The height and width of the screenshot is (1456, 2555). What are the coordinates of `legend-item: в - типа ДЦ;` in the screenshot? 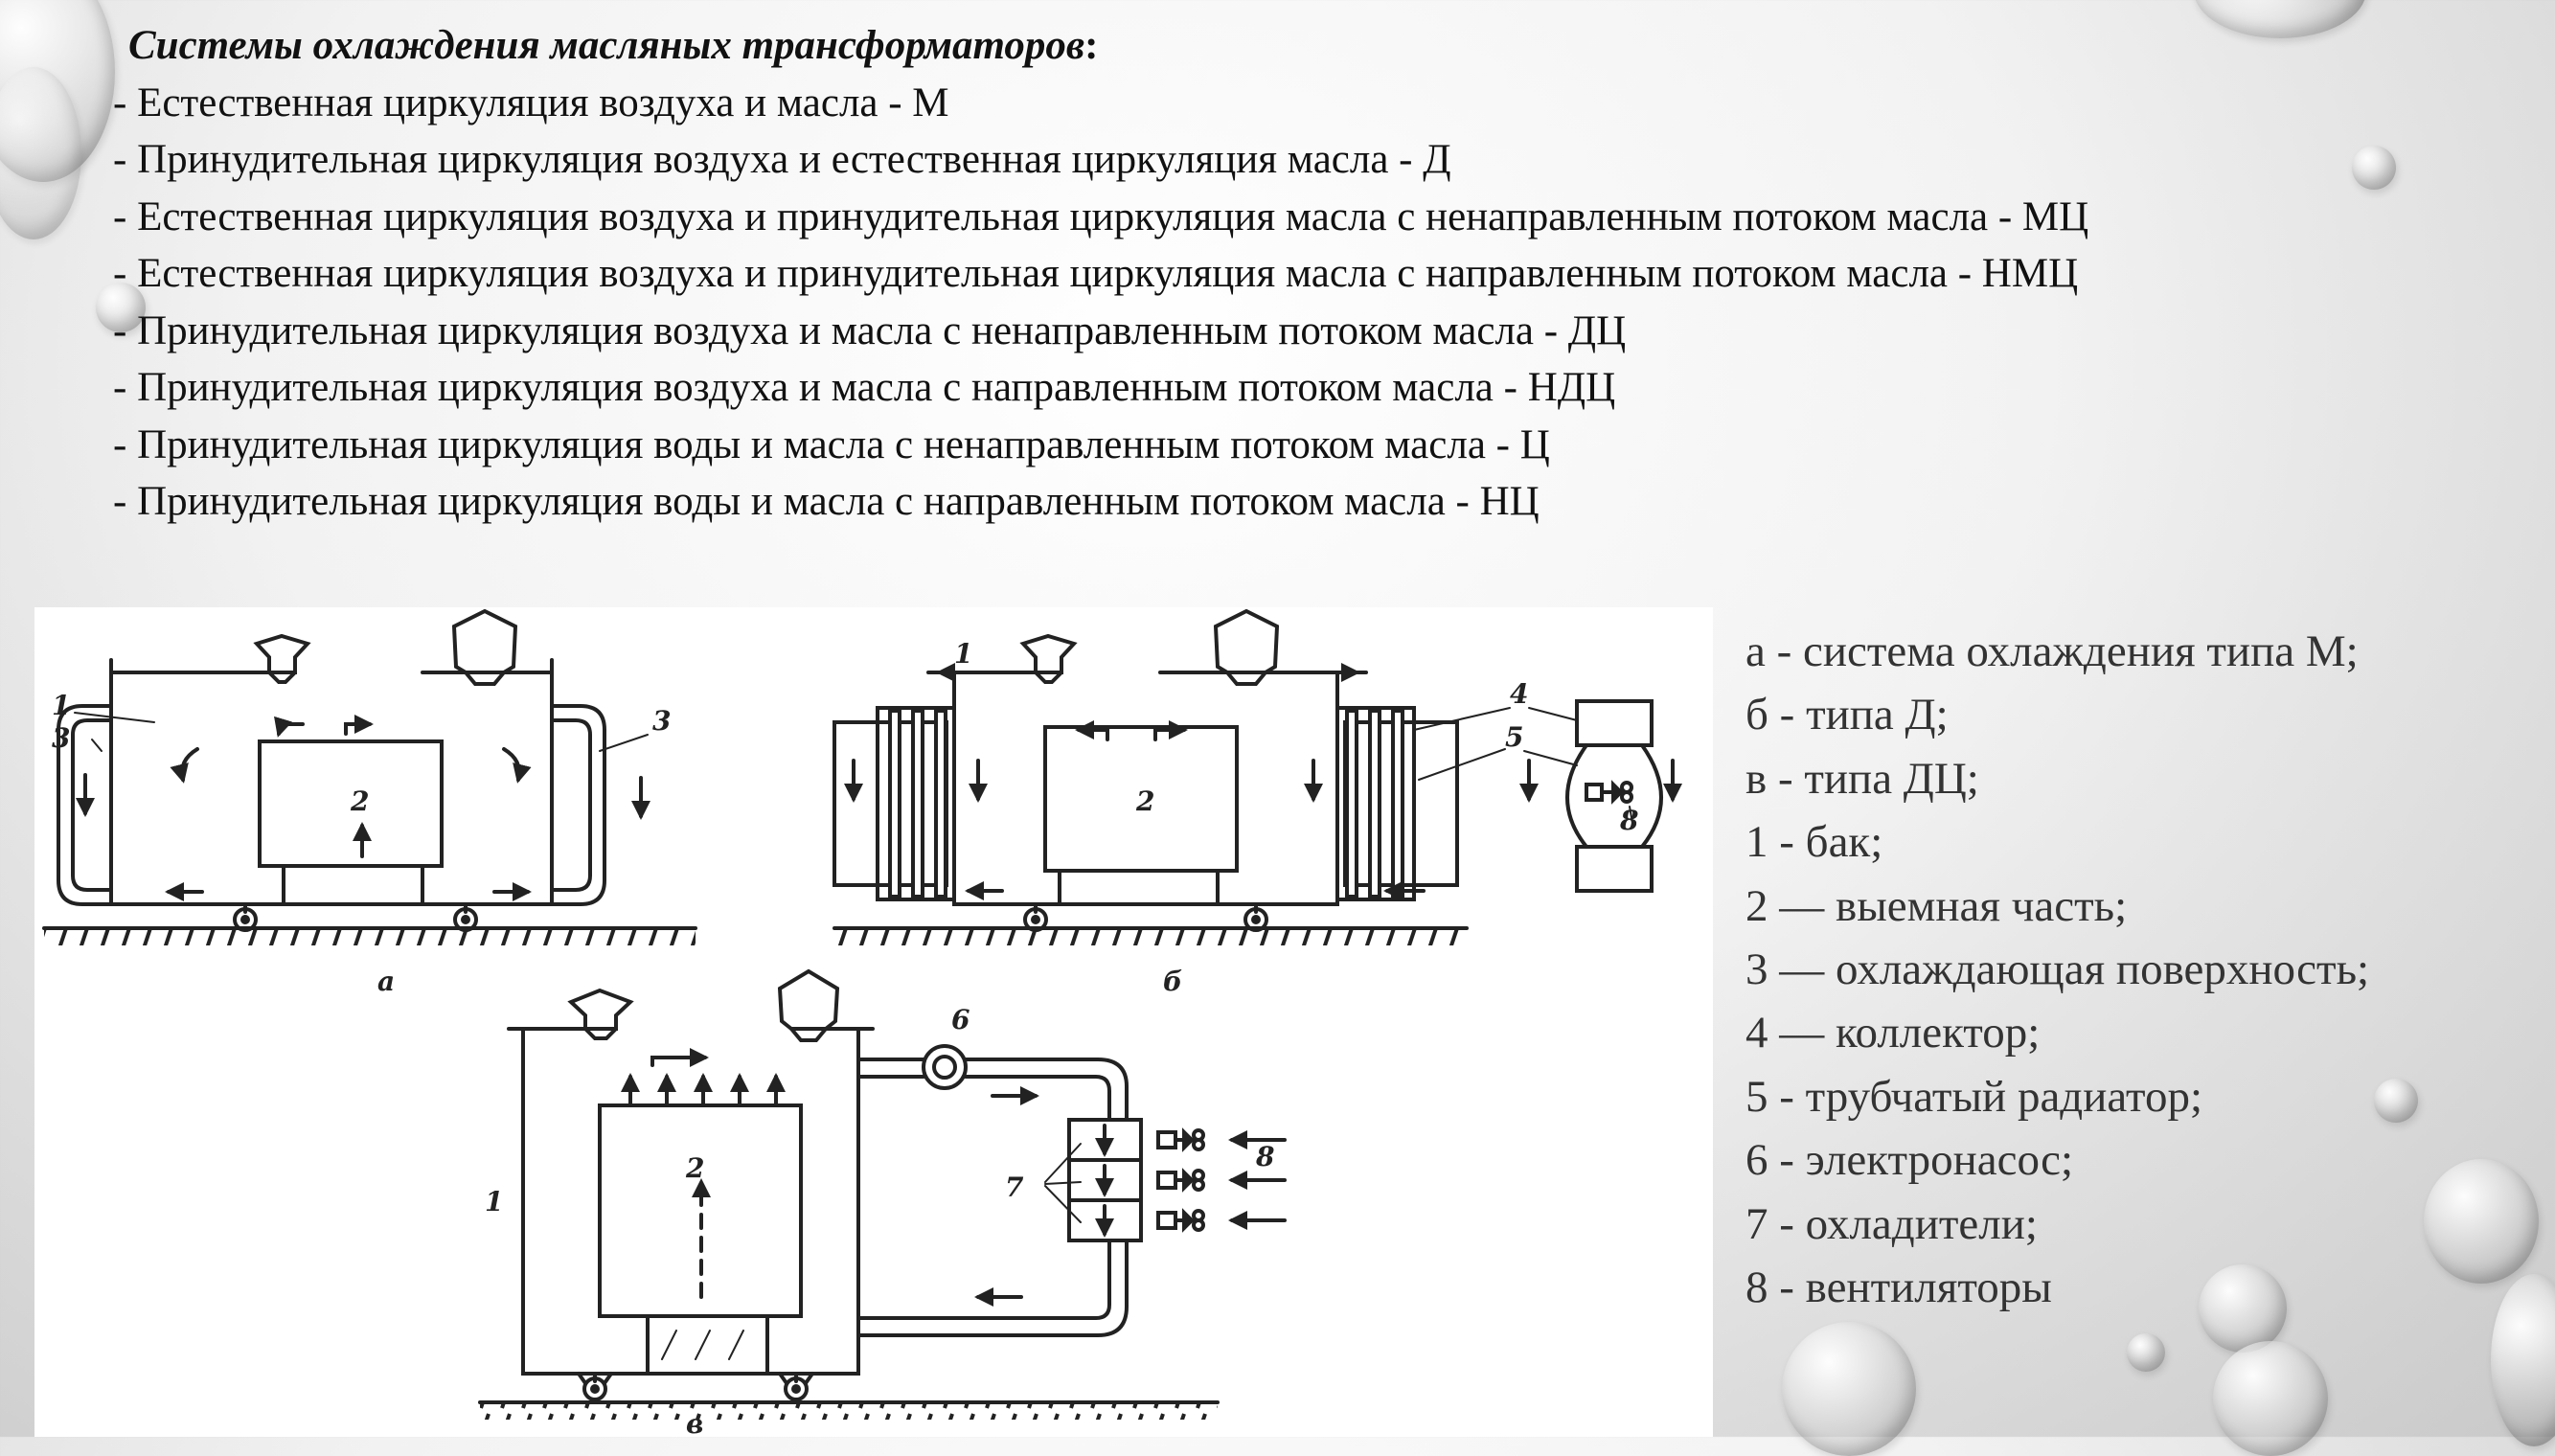 It's located at (1862, 779).